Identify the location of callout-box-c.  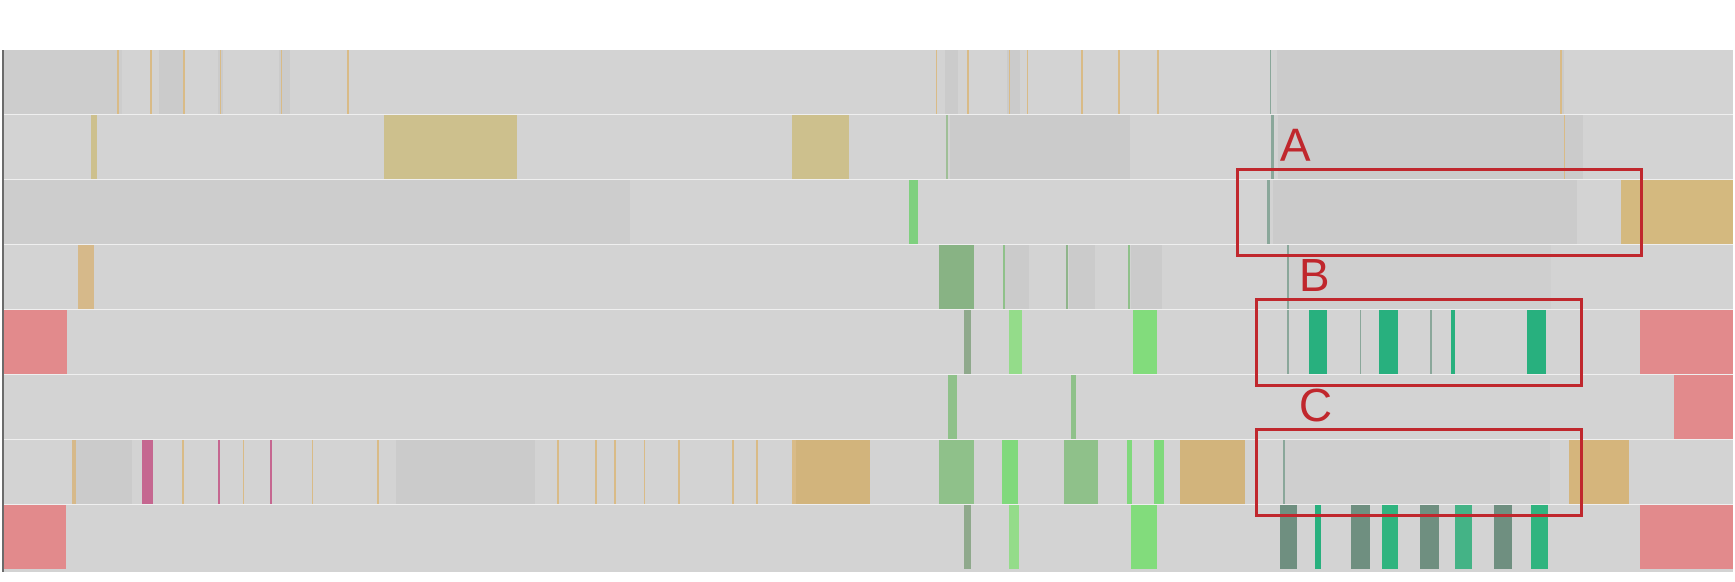
(1418, 472).